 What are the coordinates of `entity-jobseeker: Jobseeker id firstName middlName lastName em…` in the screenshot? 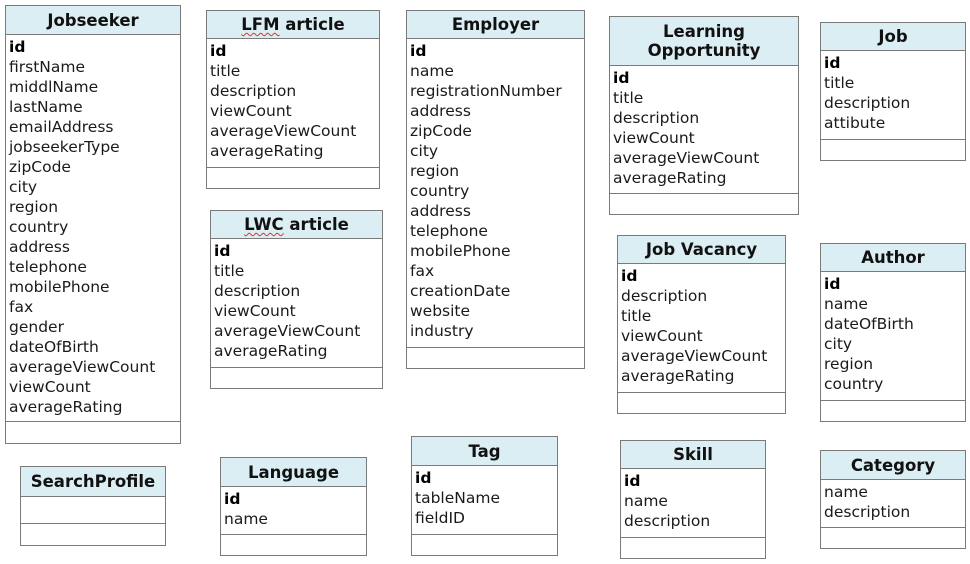 It's located at (93, 224).